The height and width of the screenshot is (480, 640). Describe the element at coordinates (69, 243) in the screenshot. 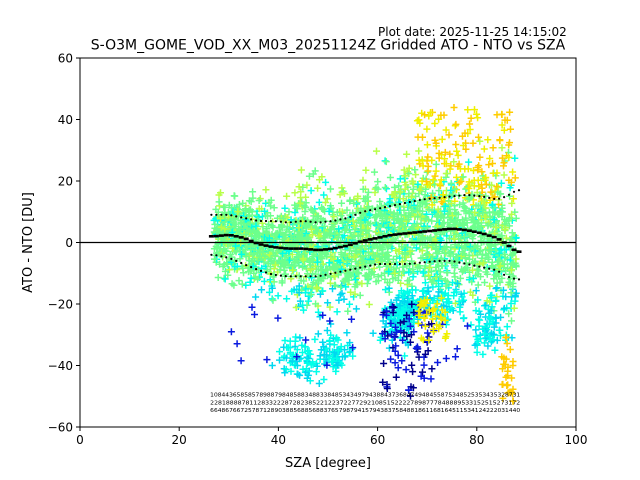

I see `y-tick-label: 0` at that location.